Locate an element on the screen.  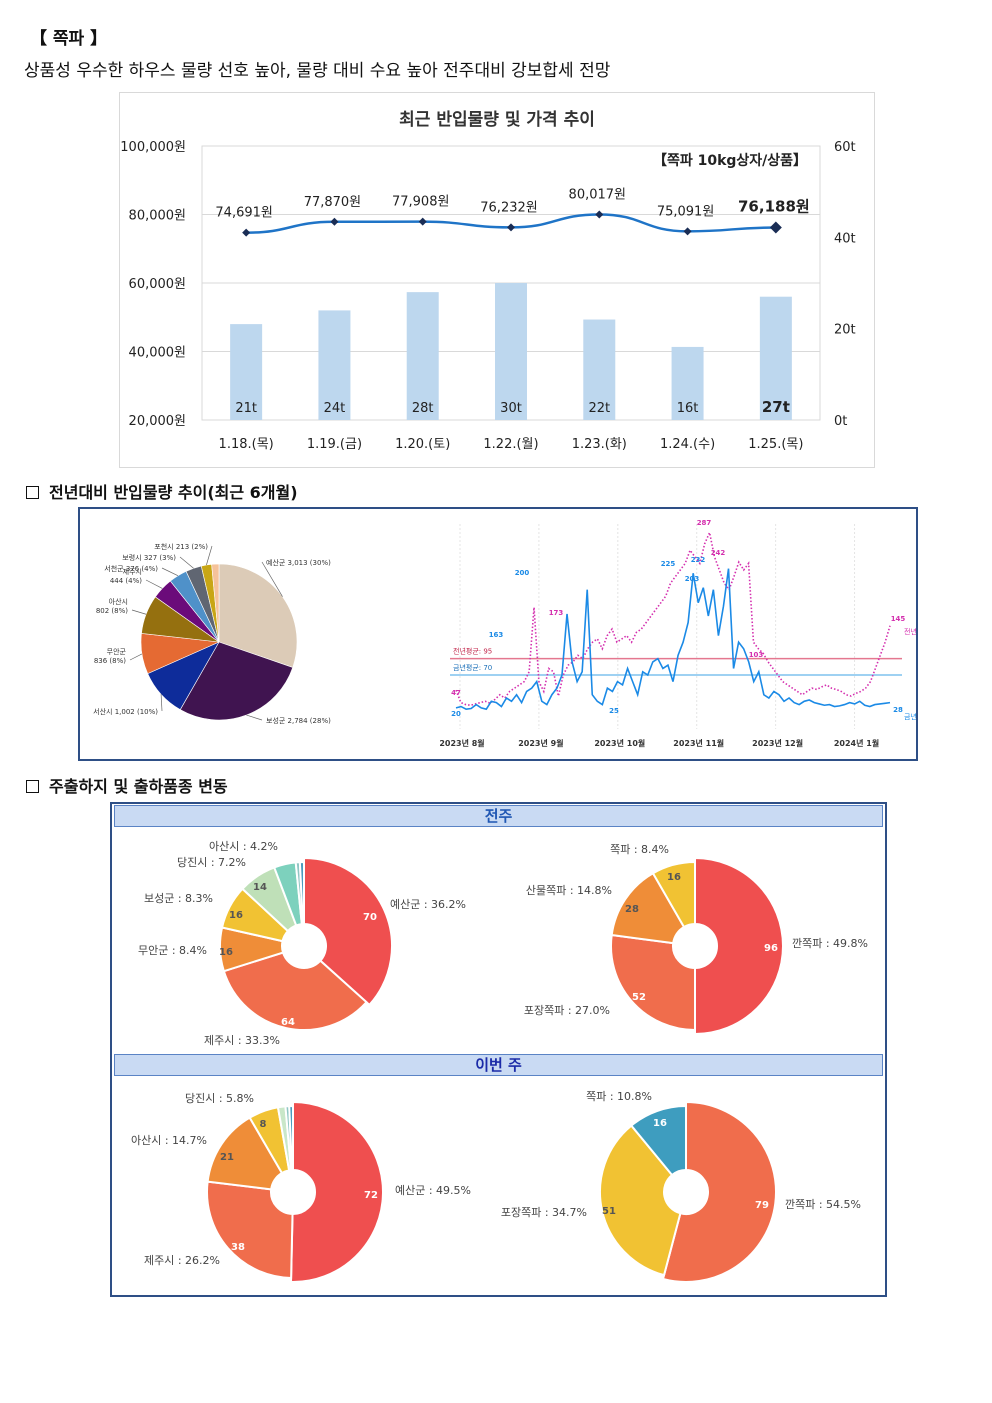
trend-annotation: 242 is located at coordinates (718, 553).